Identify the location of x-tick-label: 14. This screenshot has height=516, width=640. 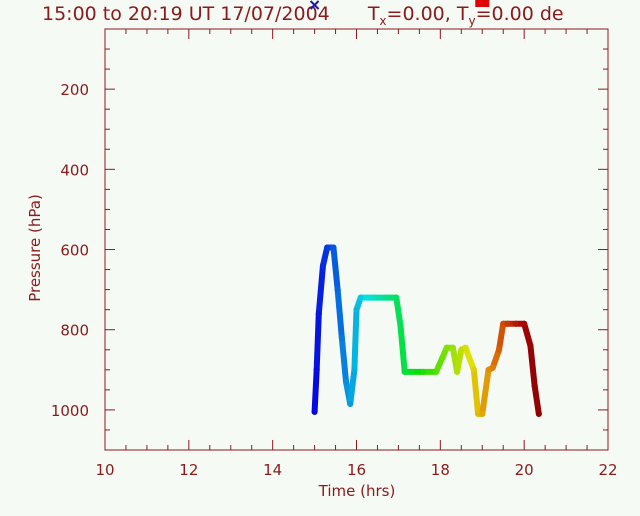
(272, 470).